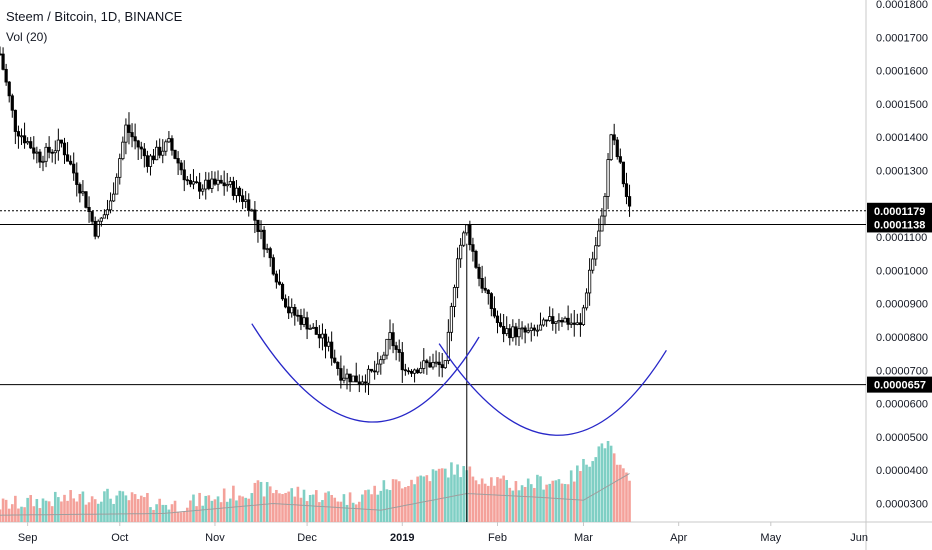 This screenshot has height=550, width=932. I want to click on y-tick-label: 0.0000500, so click(902, 438).